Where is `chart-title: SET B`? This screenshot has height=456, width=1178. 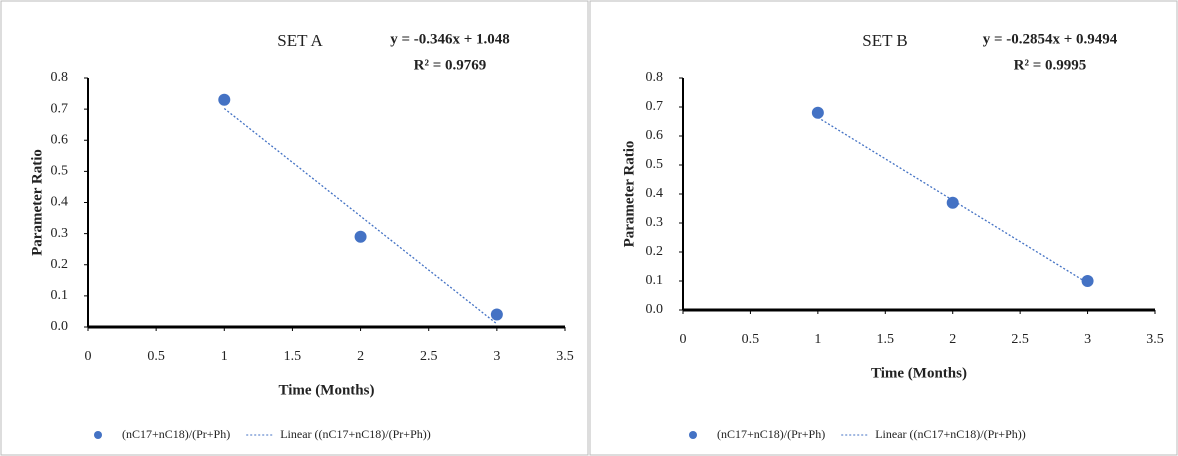
chart-title: SET B is located at coordinates (885, 40).